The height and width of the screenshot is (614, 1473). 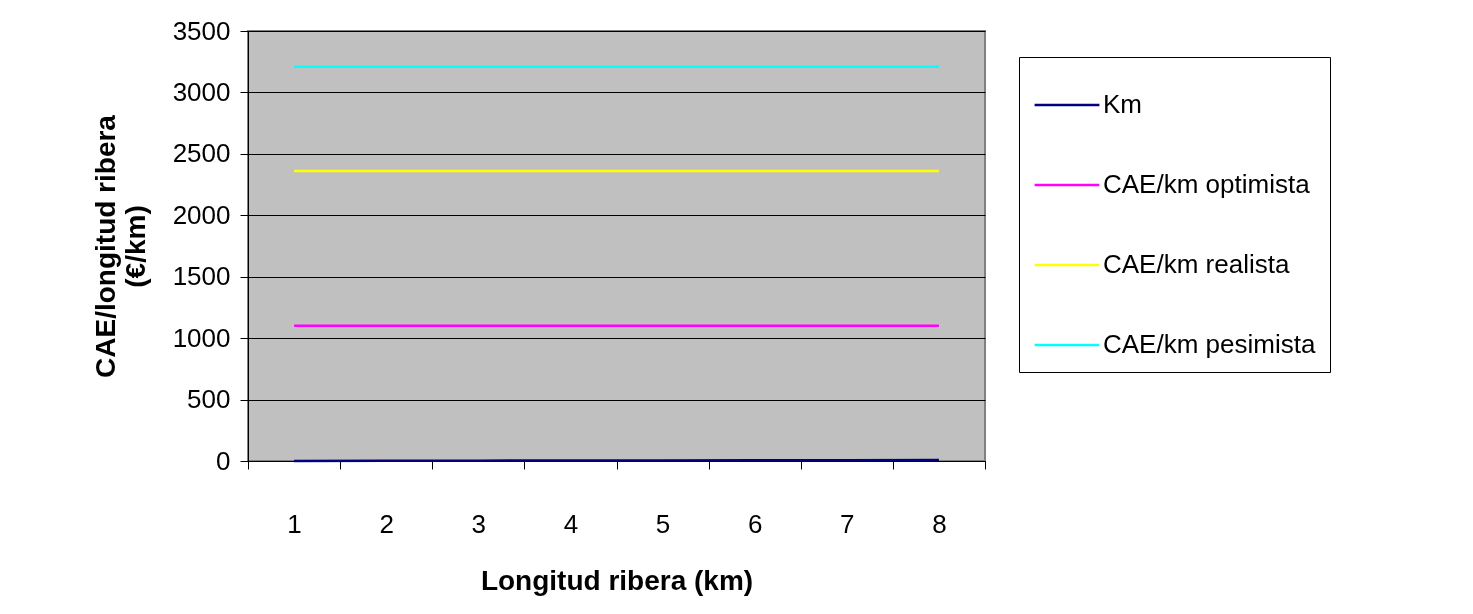 I want to click on x-tick-label: 3, so click(x=479, y=523).